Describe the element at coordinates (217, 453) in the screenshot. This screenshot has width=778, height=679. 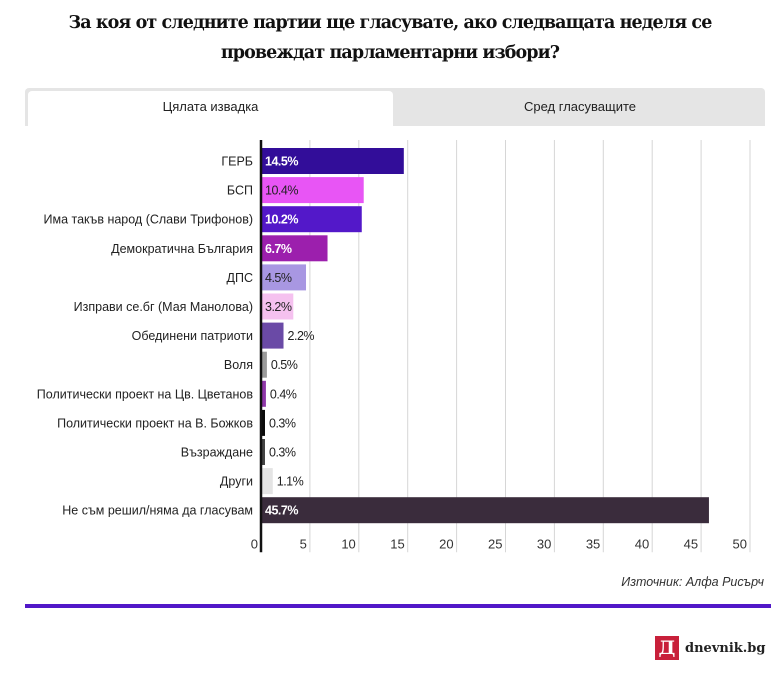
I see `category-label: Възраждане` at that location.